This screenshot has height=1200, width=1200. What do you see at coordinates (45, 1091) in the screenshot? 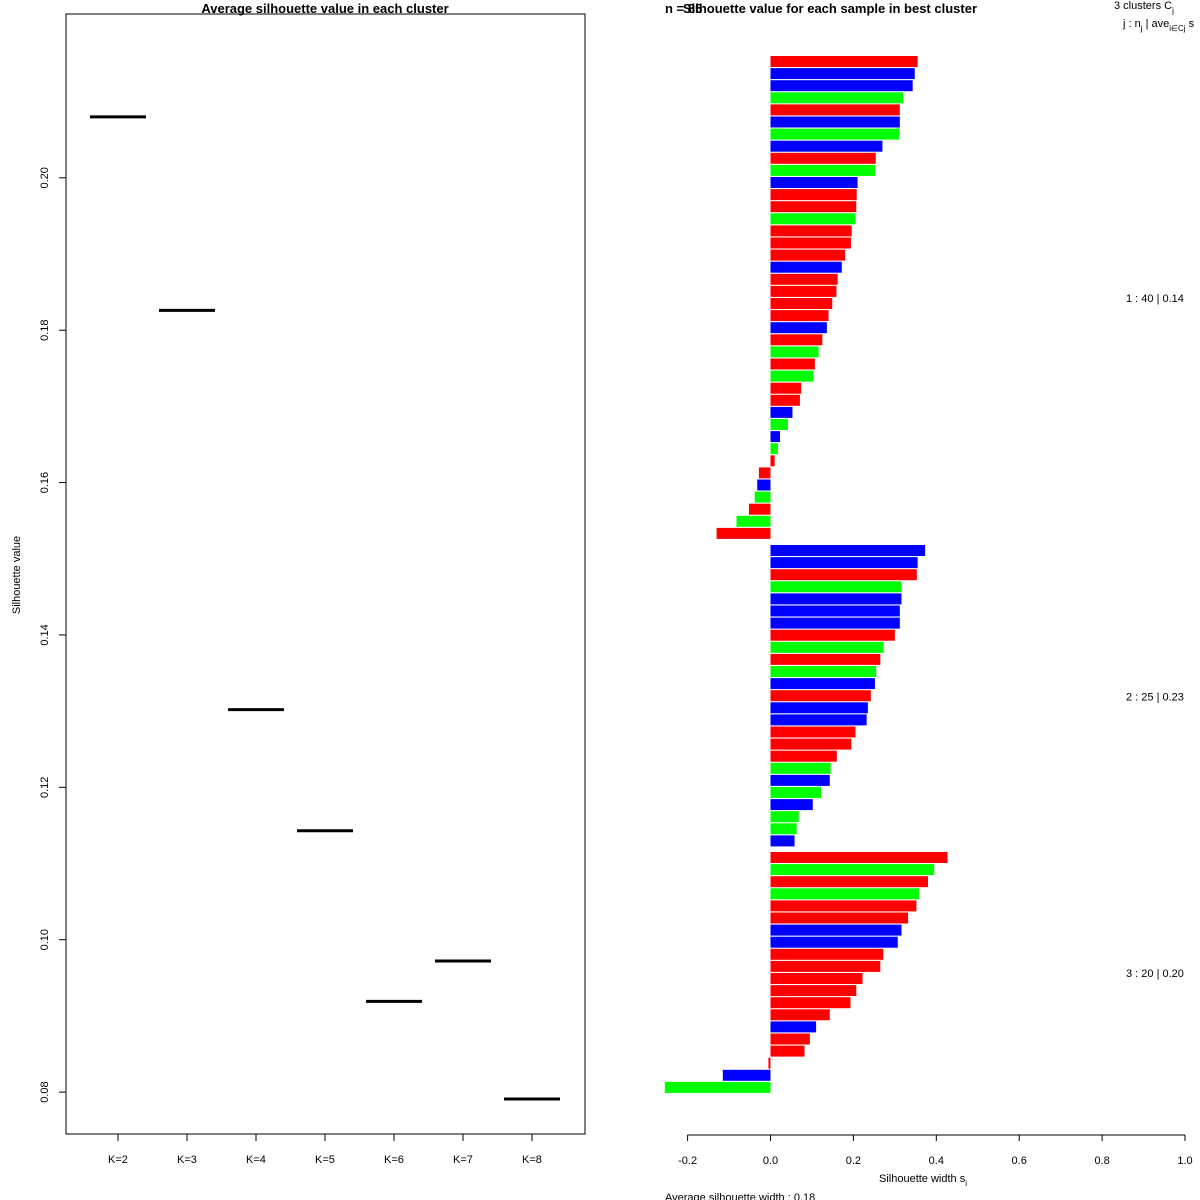
I see `y-tick-label: 0.08` at bounding box center [45, 1091].